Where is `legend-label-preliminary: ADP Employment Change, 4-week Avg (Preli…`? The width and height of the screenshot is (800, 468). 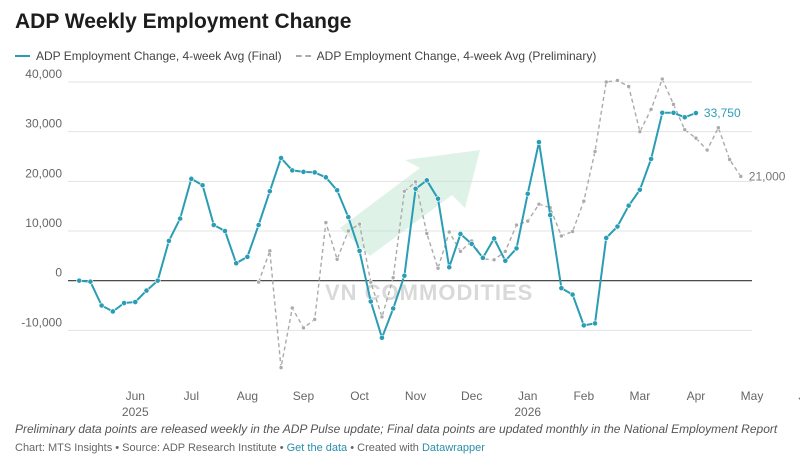 legend-label-preliminary: ADP Employment Change, 4-week Avg (Preli… is located at coordinates (456, 56).